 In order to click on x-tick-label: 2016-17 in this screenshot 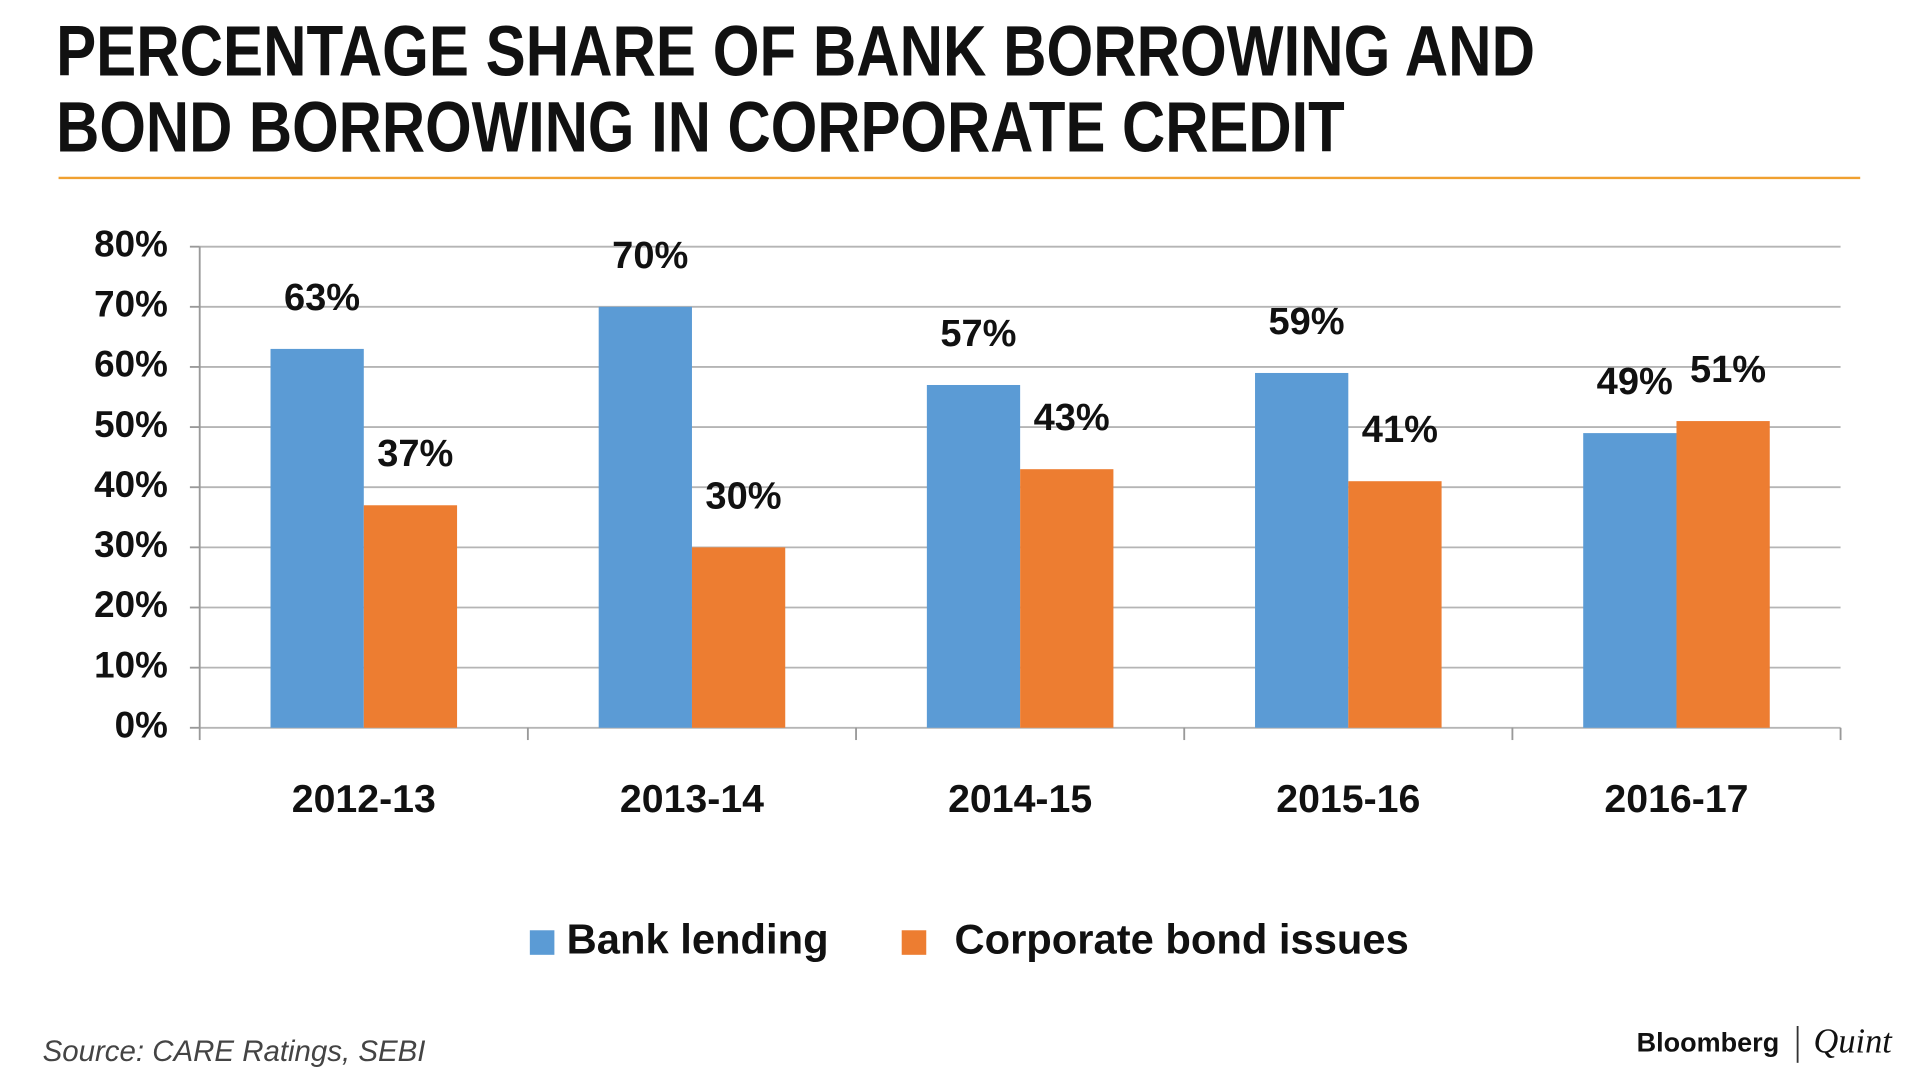, I will do `click(1676, 799)`.